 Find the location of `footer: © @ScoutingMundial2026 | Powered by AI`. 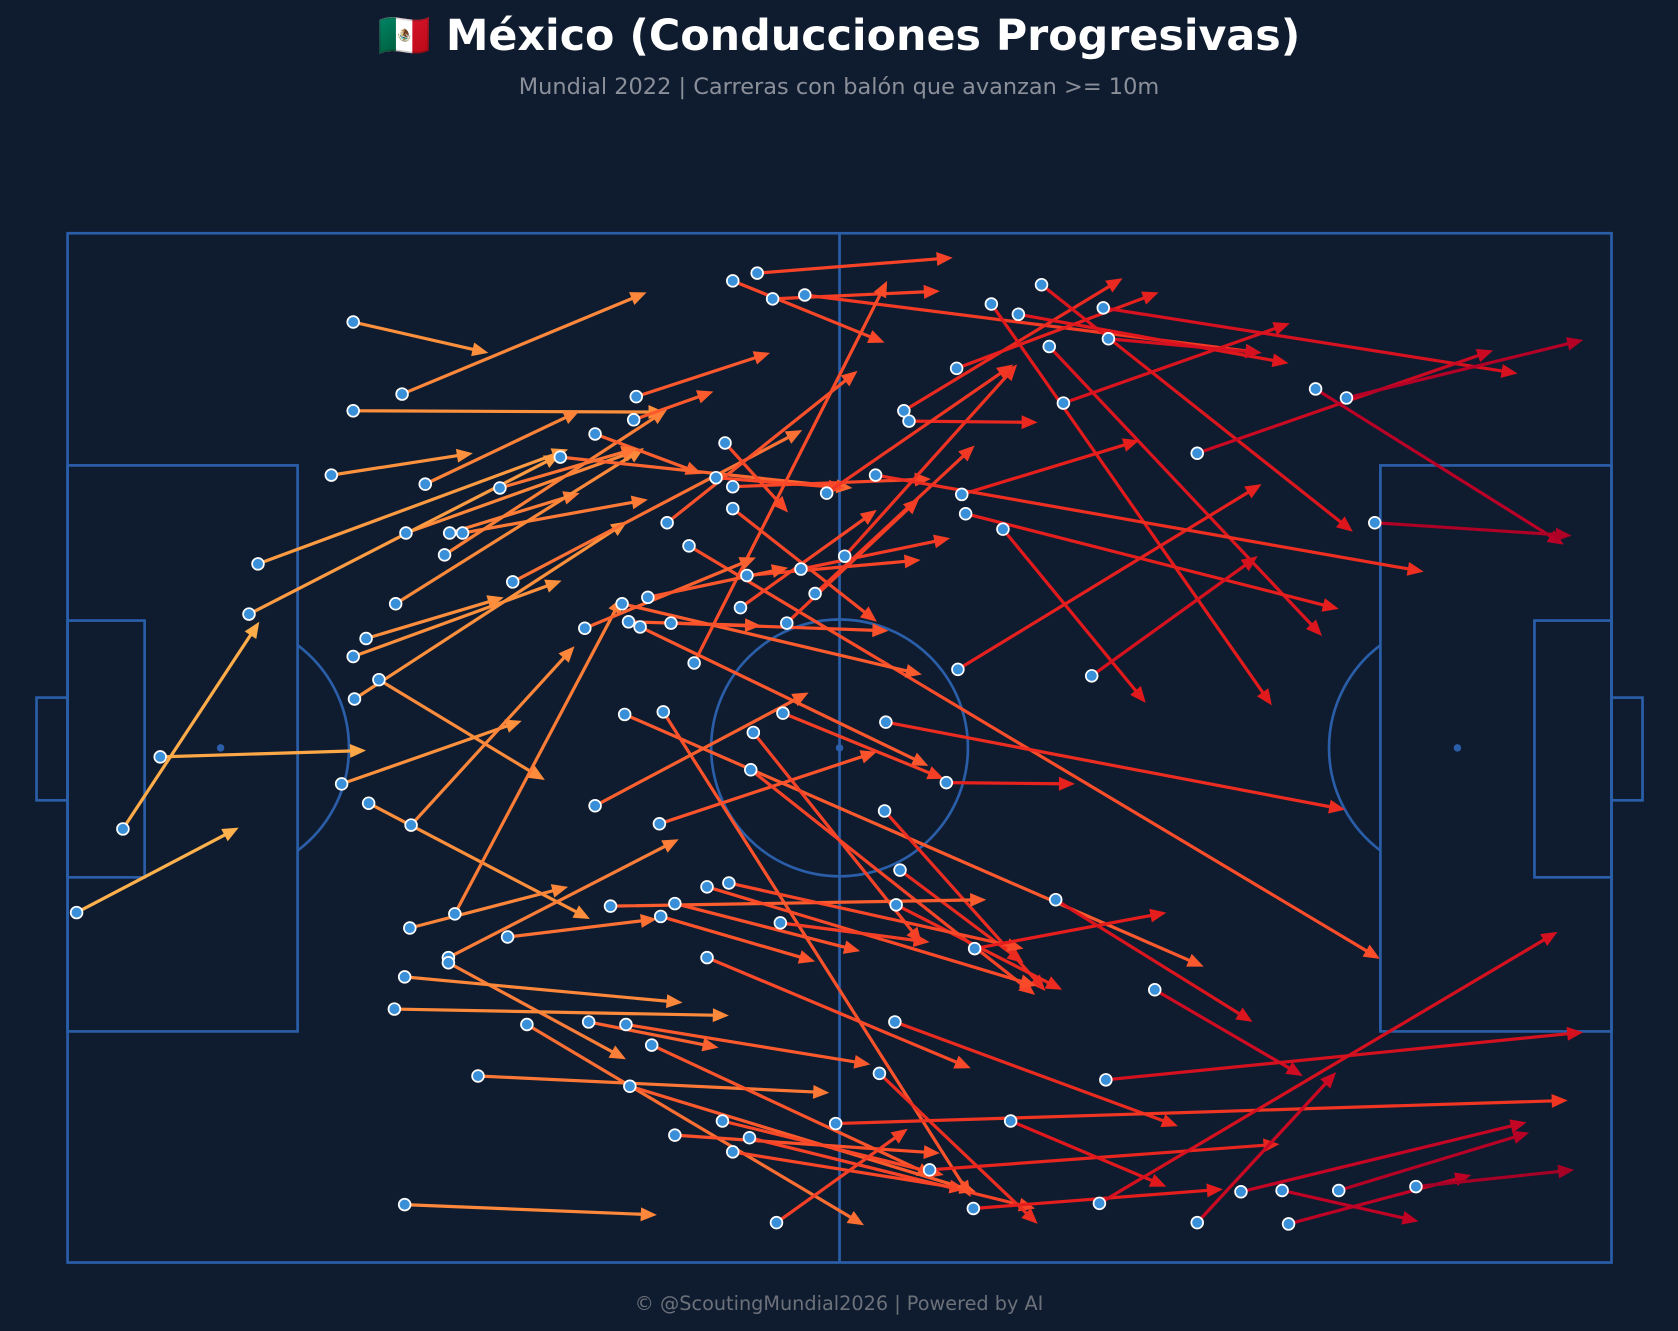

footer: © @ScoutingMundial2026 | Powered by AI is located at coordinates (839, 1303).